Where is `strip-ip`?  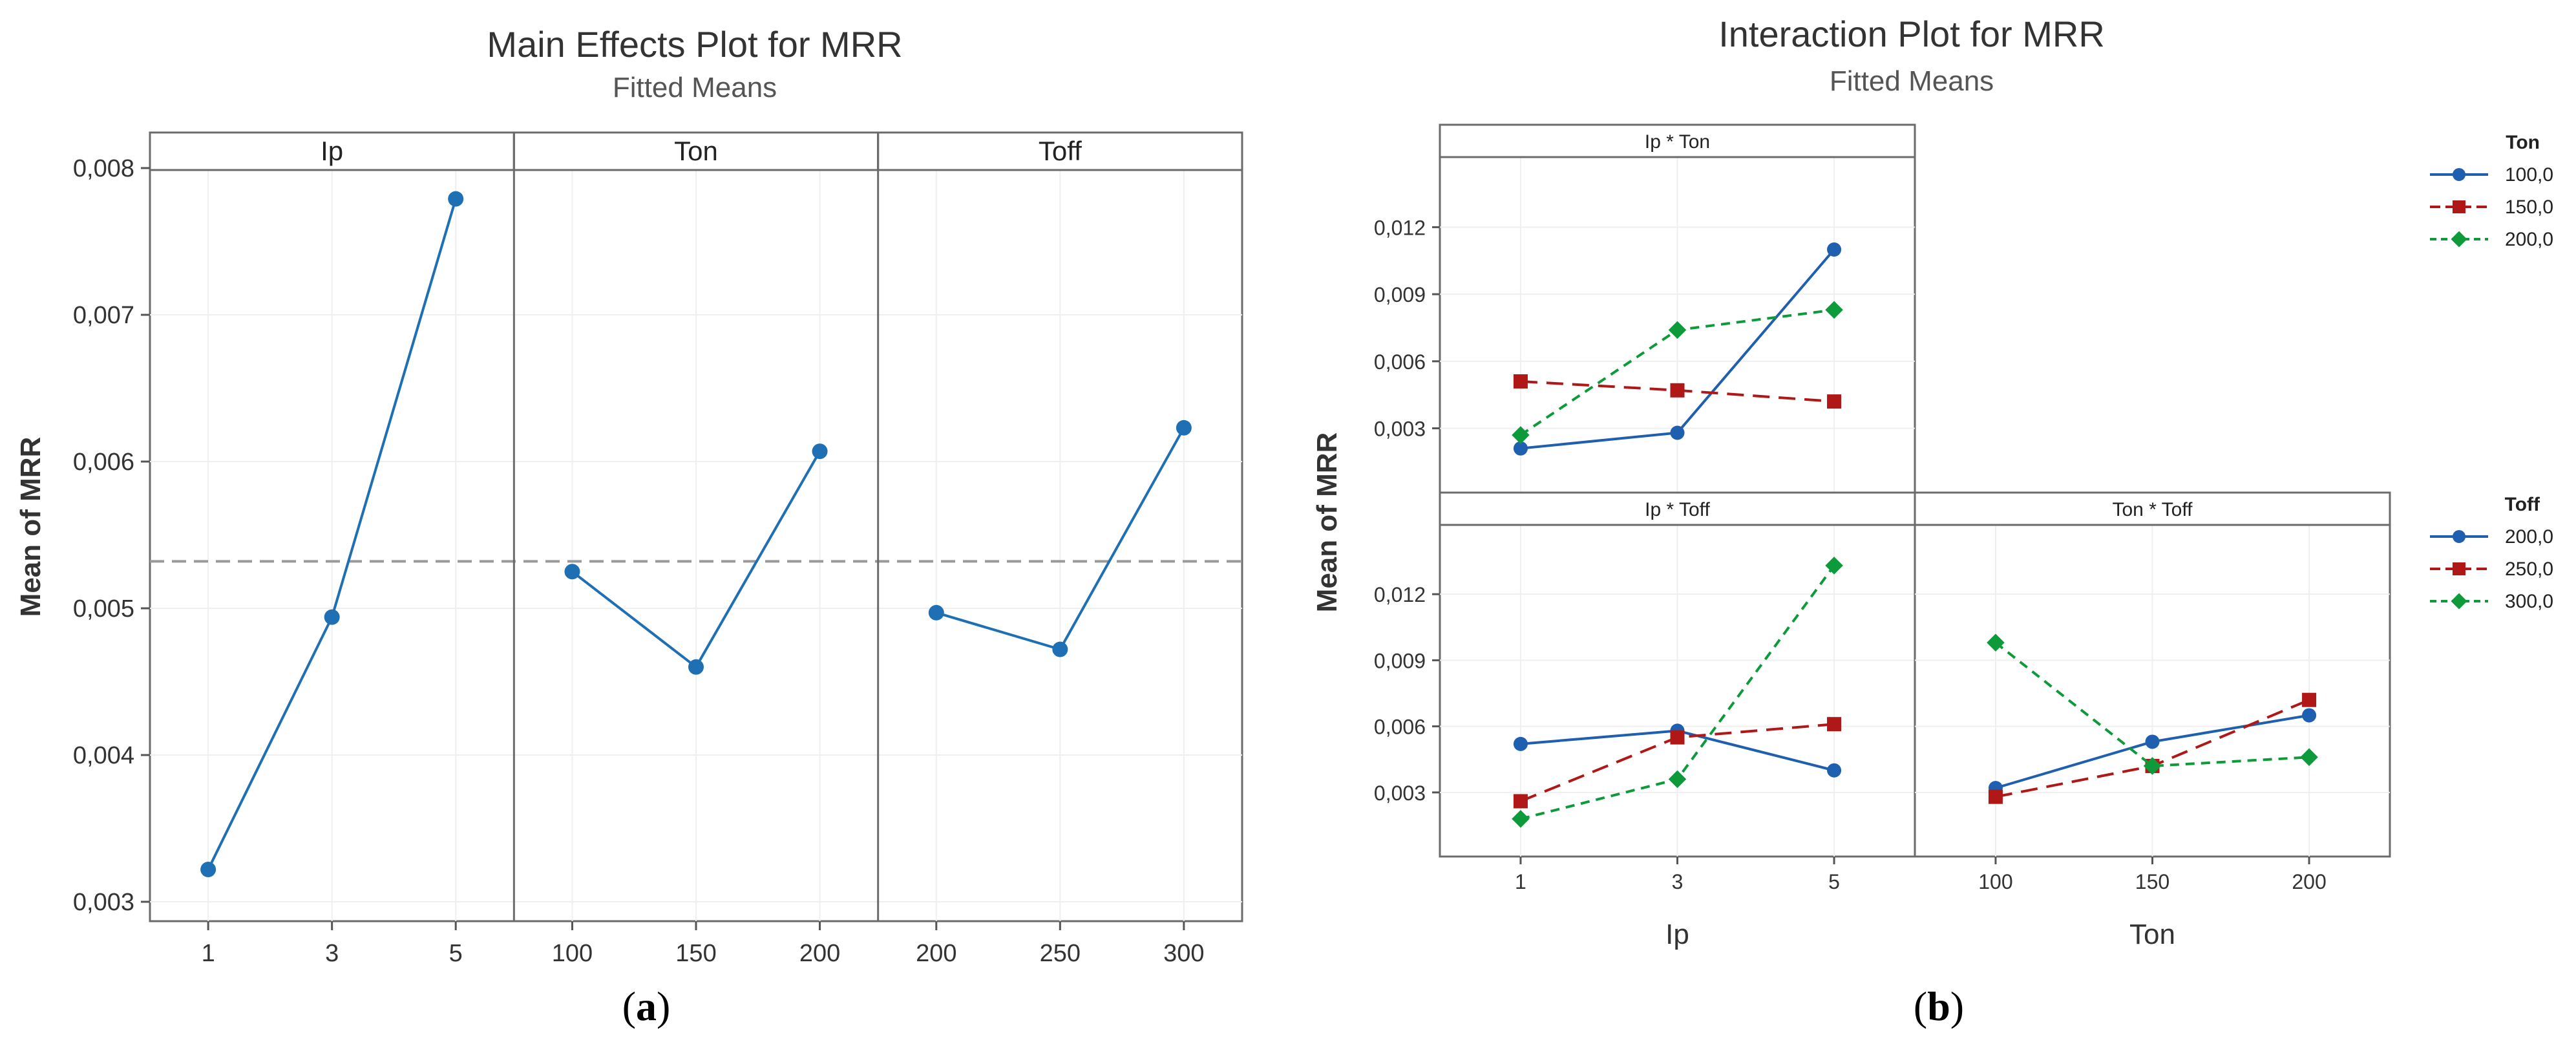
strip-ip is located at coordinates (332, 151).